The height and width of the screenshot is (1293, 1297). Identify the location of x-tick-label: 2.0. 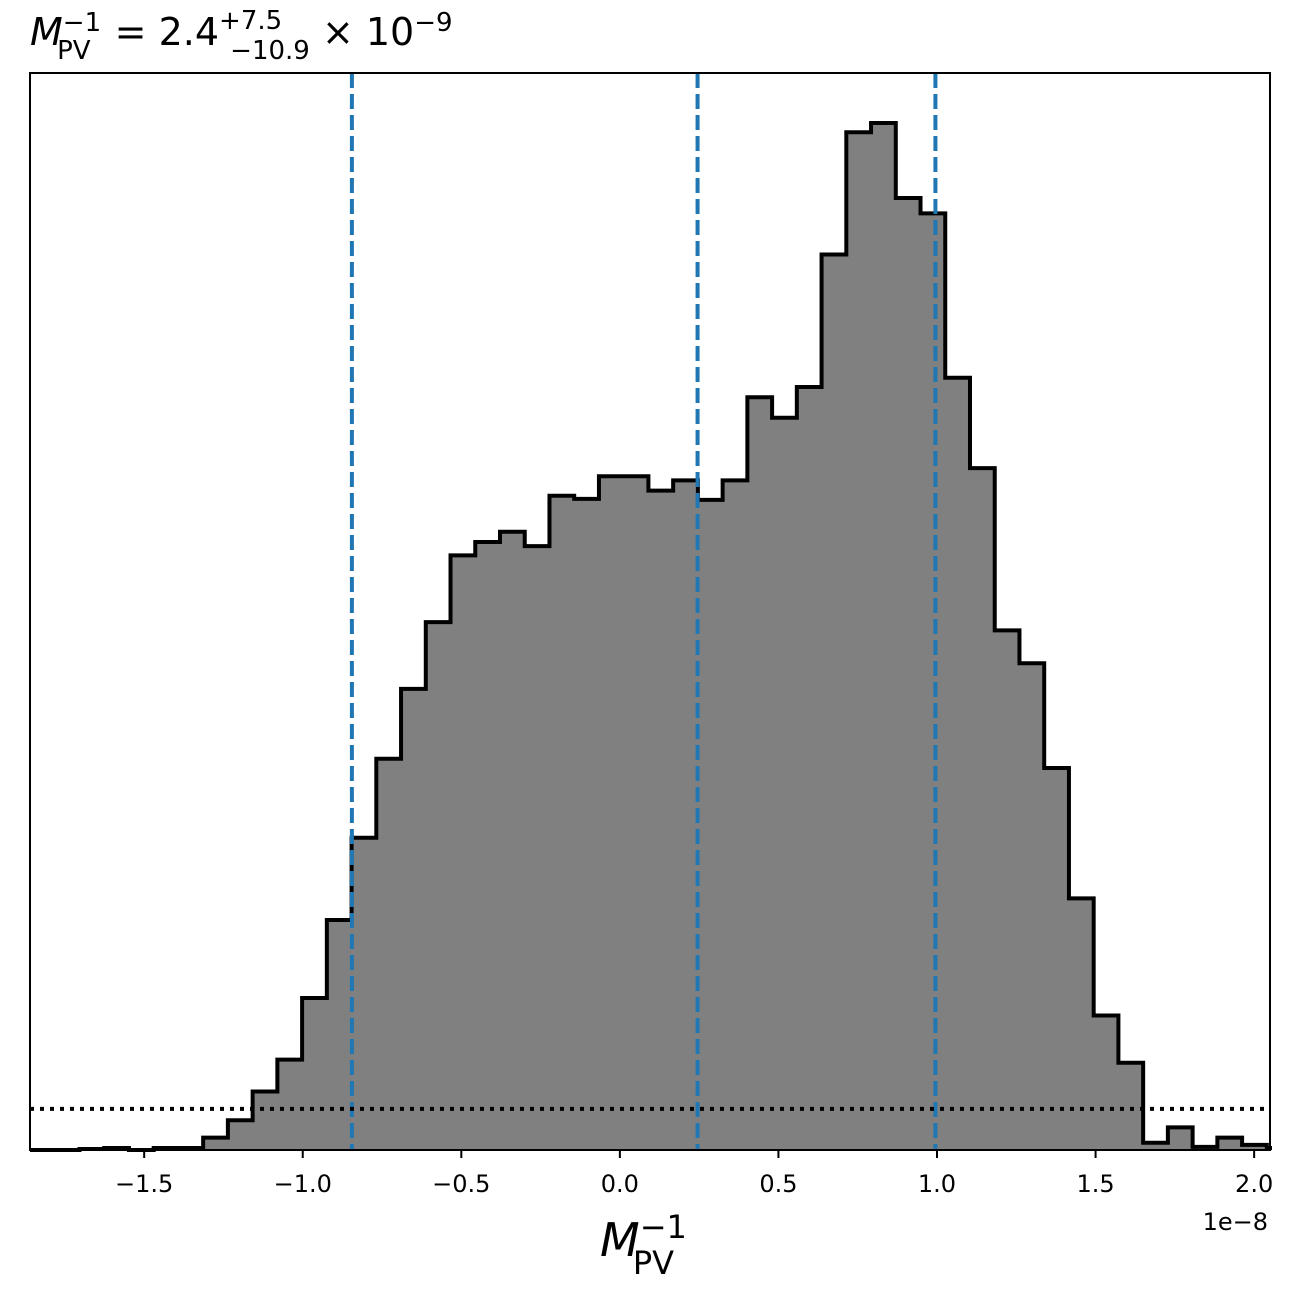
(1254, 1184).